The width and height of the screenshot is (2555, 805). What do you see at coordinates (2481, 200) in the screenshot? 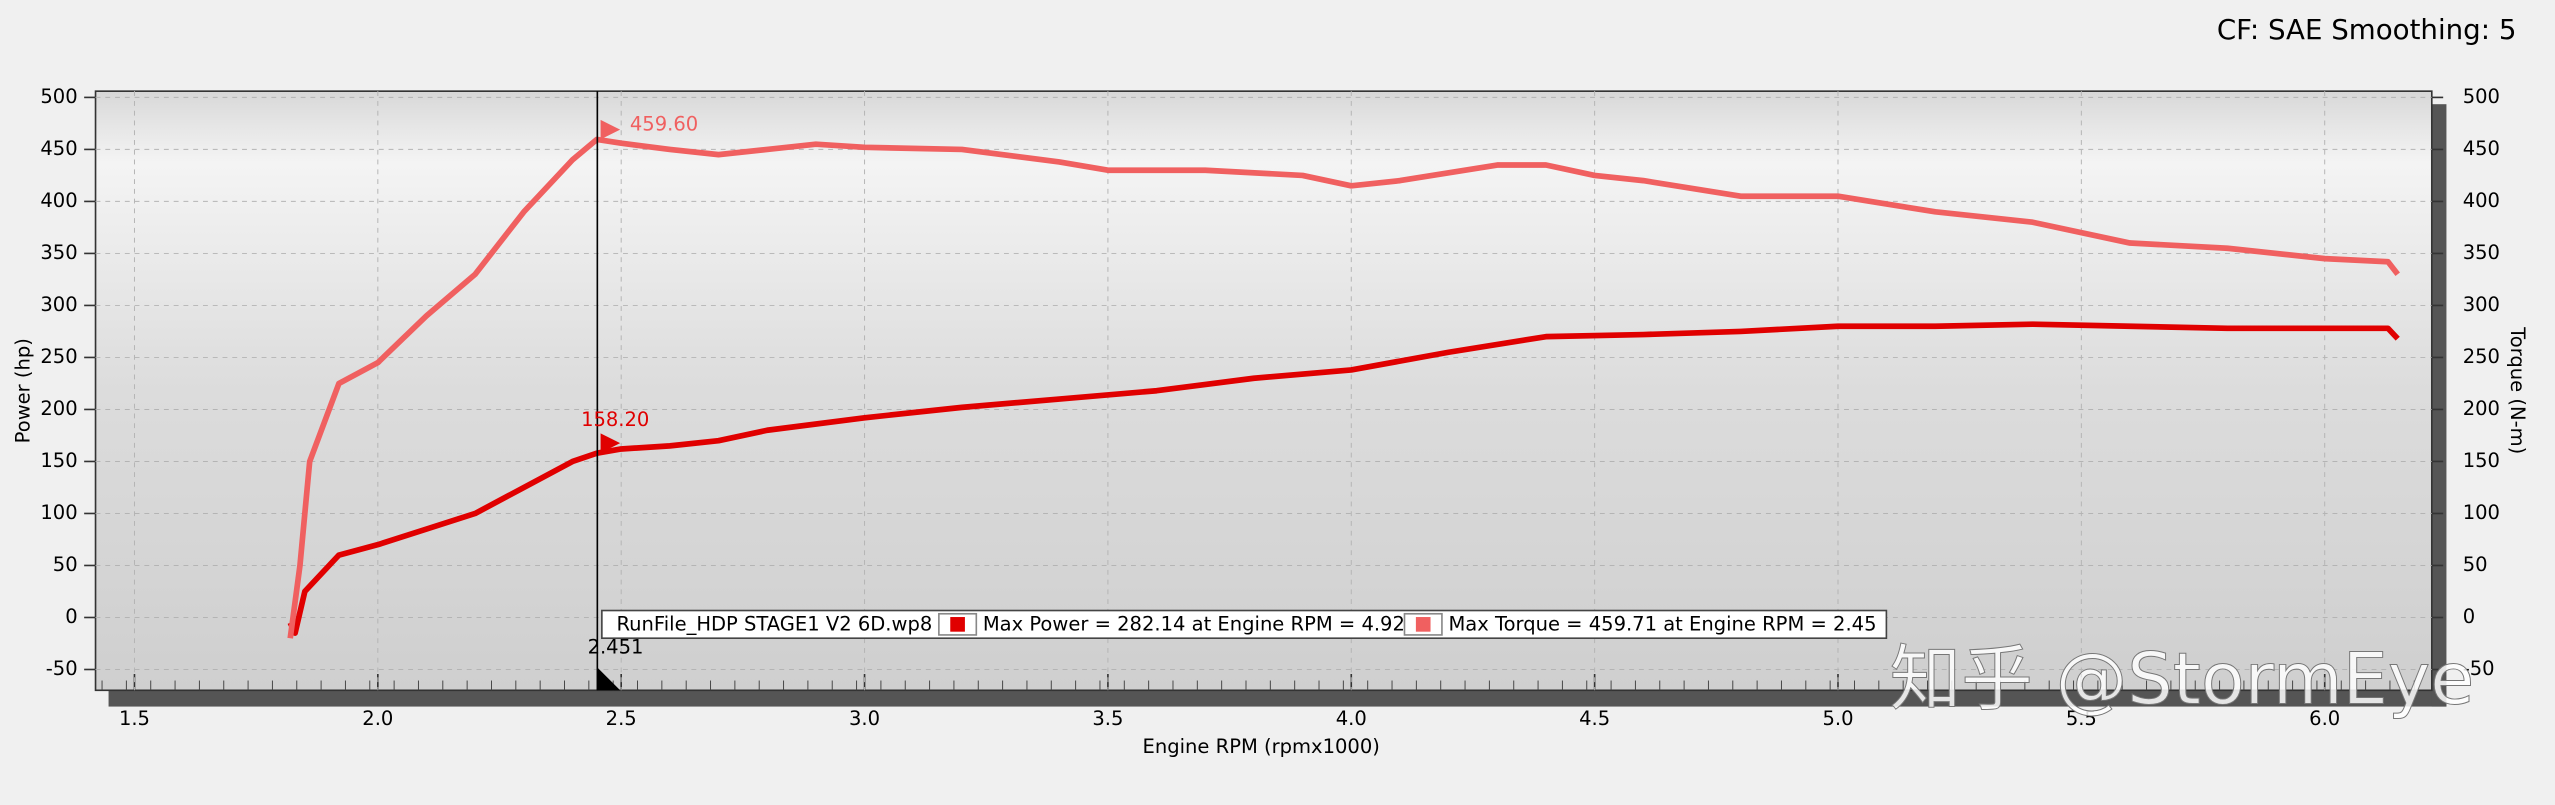
I see `y2-tick-label: 400` at bounding box center [2481, 200].